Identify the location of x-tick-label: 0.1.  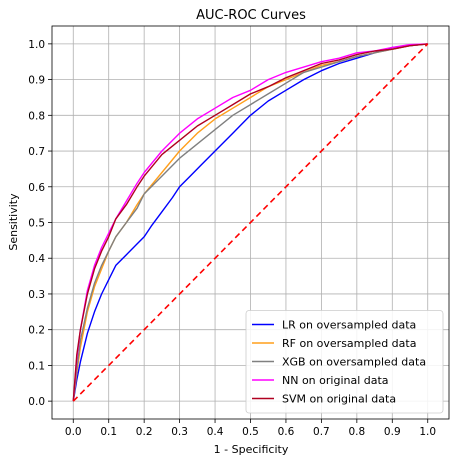
(108, 432).